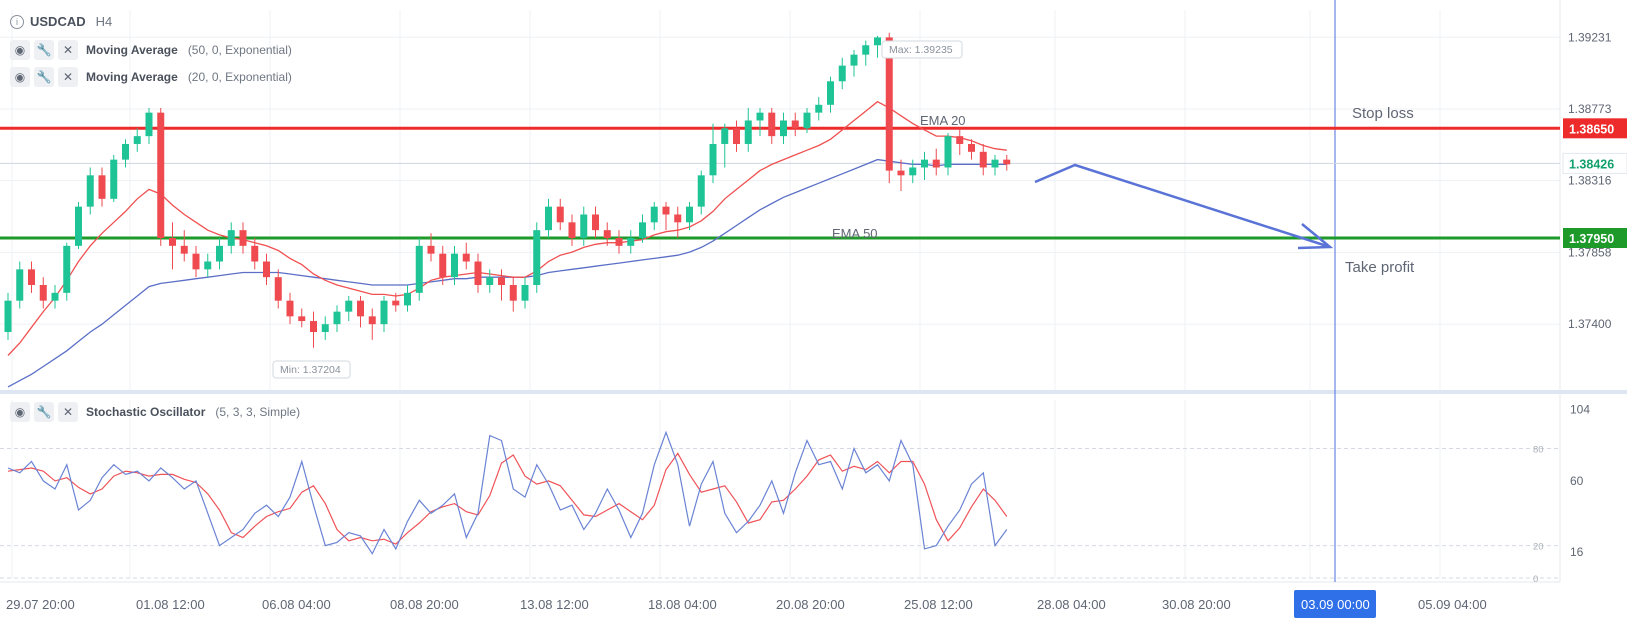 The height and width of the screenshot is (618, 1627). What do you see at coordinates (258, 412) in the screenshot?
I see `indicator-params: (5, 3, 3, Simple)` at bounding box center [258, 412].